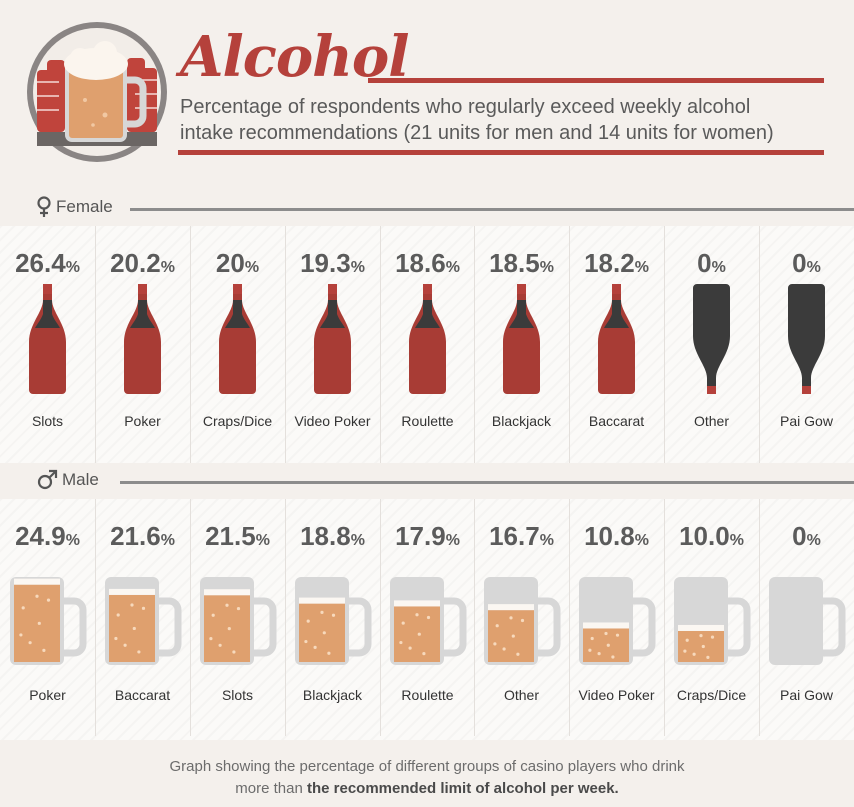 The width and height of the screenshot is (854, 807). What do you see at coordinates (332, 536) in the screenshot?
I see `percentage-label: 18.8%` at bounding box center [332, 536].